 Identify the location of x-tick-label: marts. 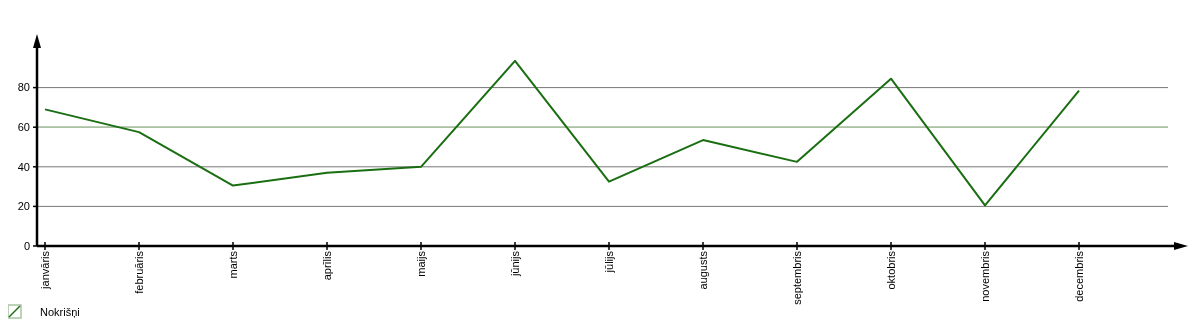
(233, 264).